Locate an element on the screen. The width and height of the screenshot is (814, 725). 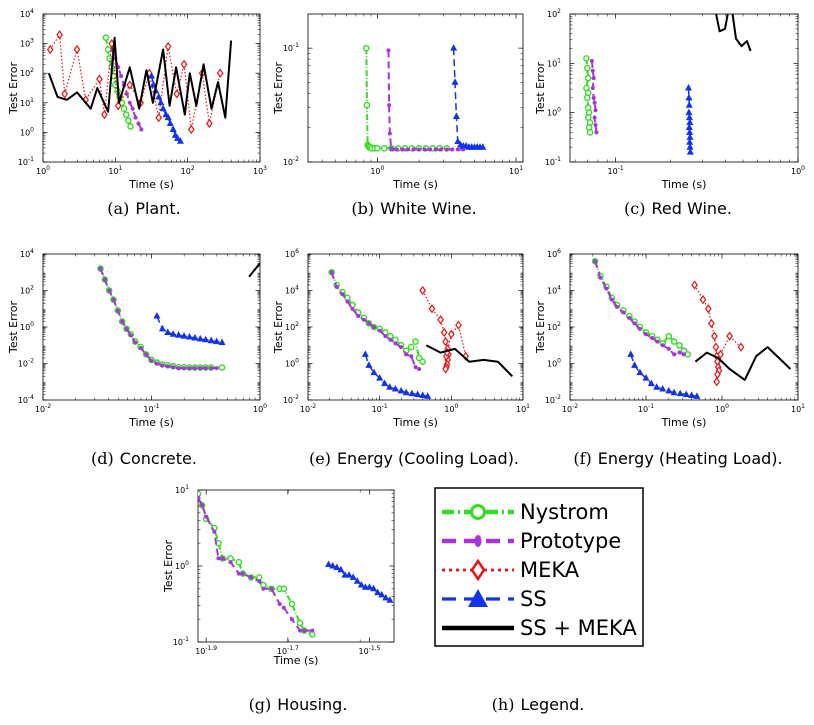
nystrom-series-line is located at coordinates (160, 318).